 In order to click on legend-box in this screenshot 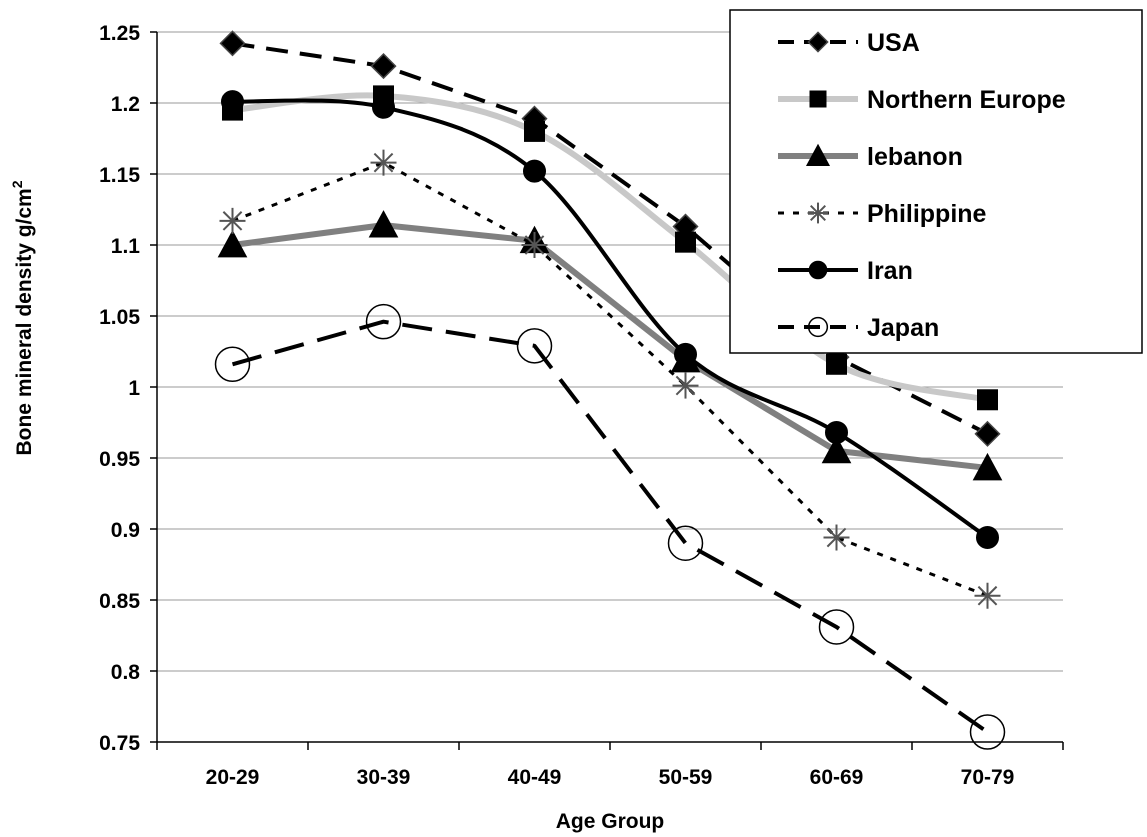, I will do `click(936, 181)`.